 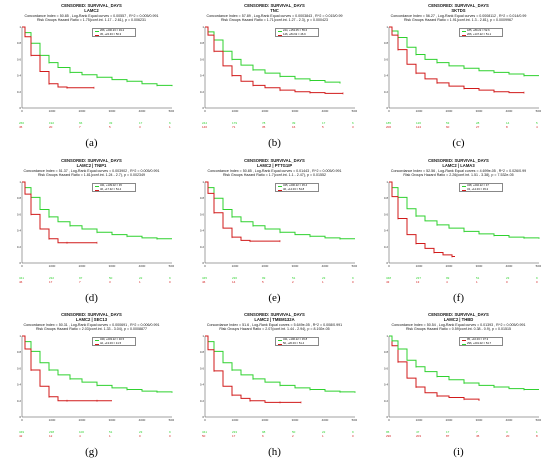 I want to click on risk-count: 45, so click(x=21, y=127).